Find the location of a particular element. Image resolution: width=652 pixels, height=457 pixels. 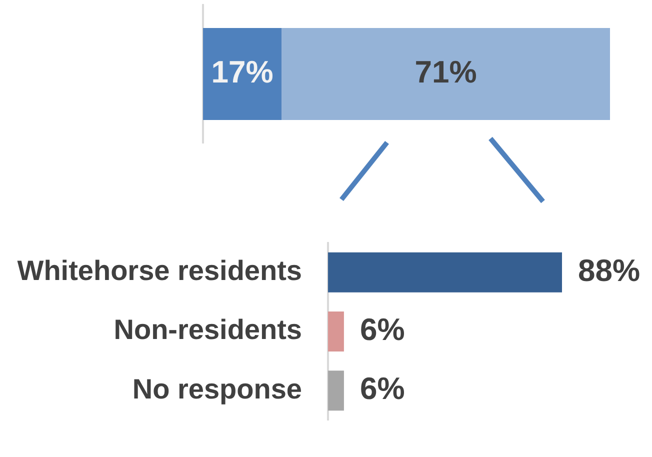

y-tick-label: Whitehorse residents is located at coordinates (159, 270).